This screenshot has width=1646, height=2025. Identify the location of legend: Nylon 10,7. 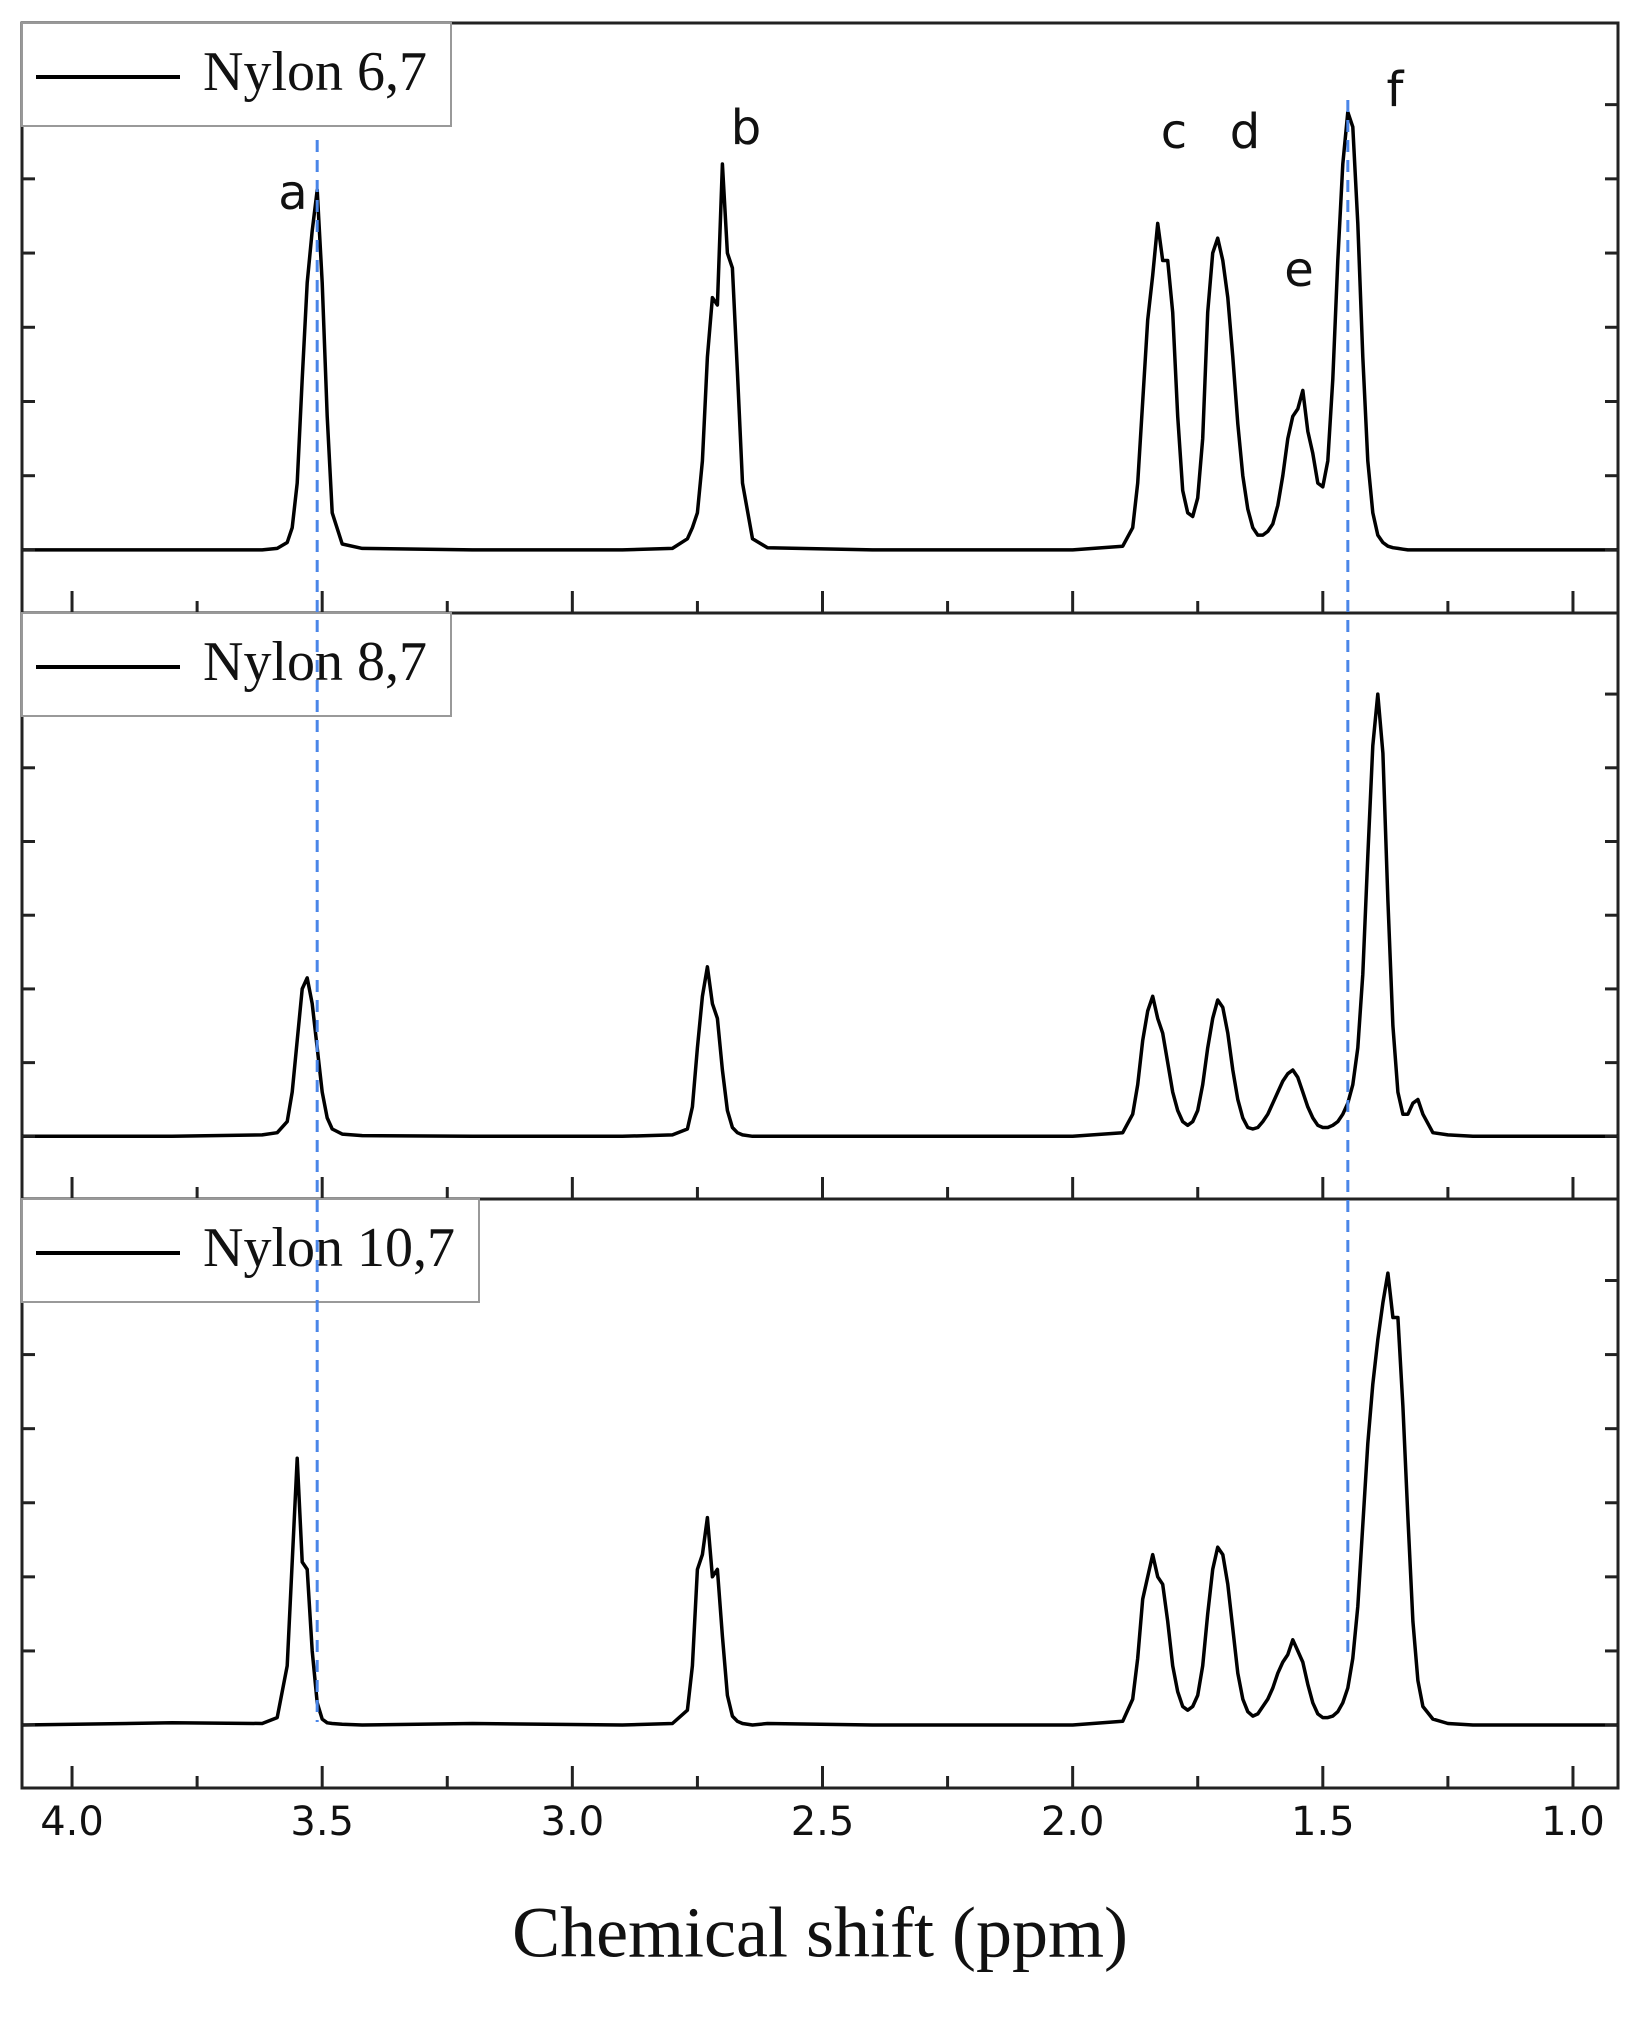
(250, 1250).